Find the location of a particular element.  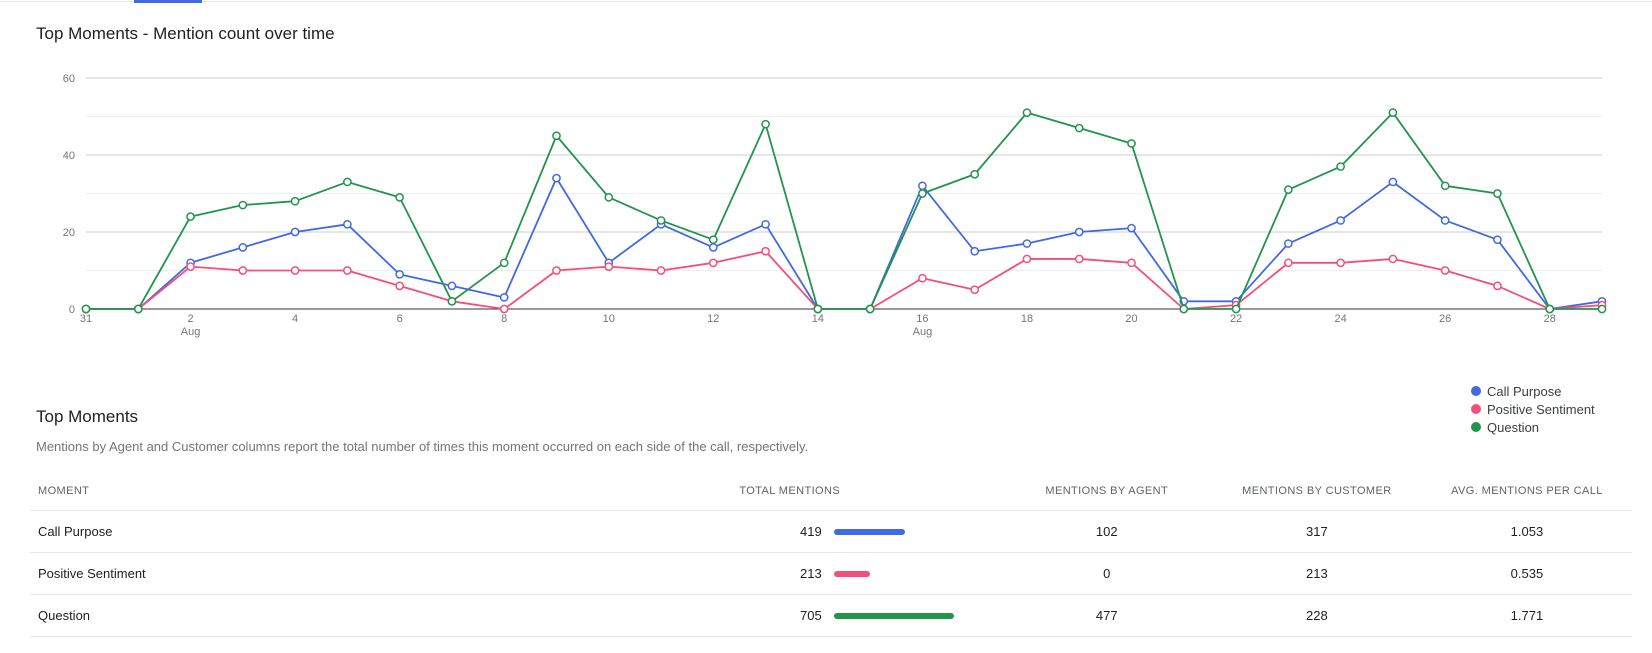

table-row: Positive Sentiment 213 0 213 0.535 is located at coordinates (831, 574).